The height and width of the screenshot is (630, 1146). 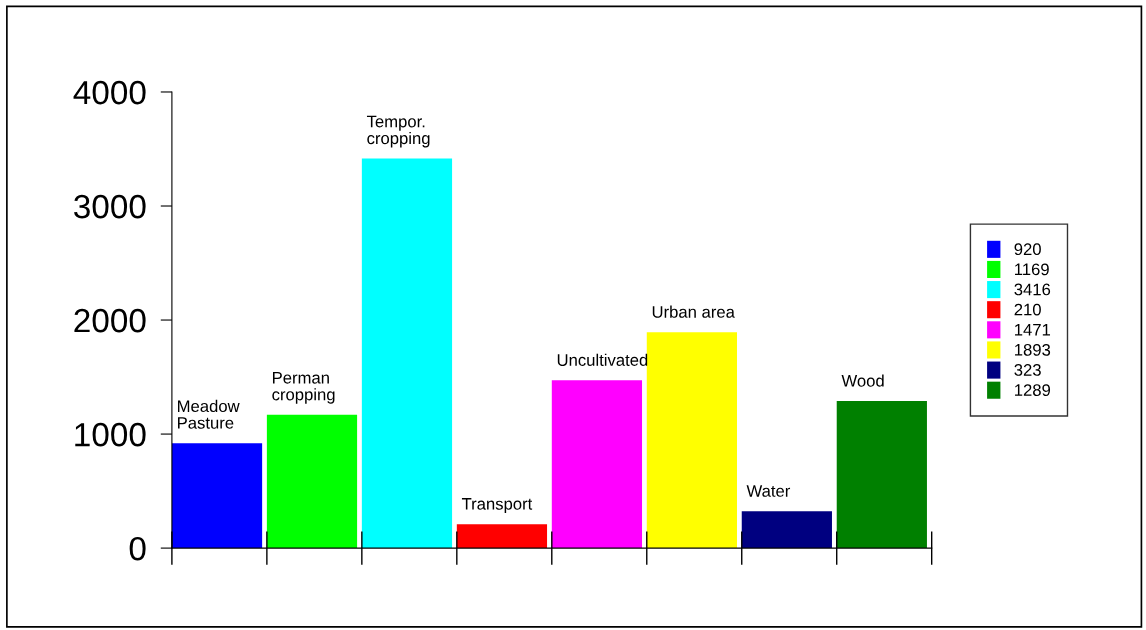 What do you see at coordinates (110, 320) in the screenshot?
I see `y-tick-label: 2000` at bounding box center [110, 320].